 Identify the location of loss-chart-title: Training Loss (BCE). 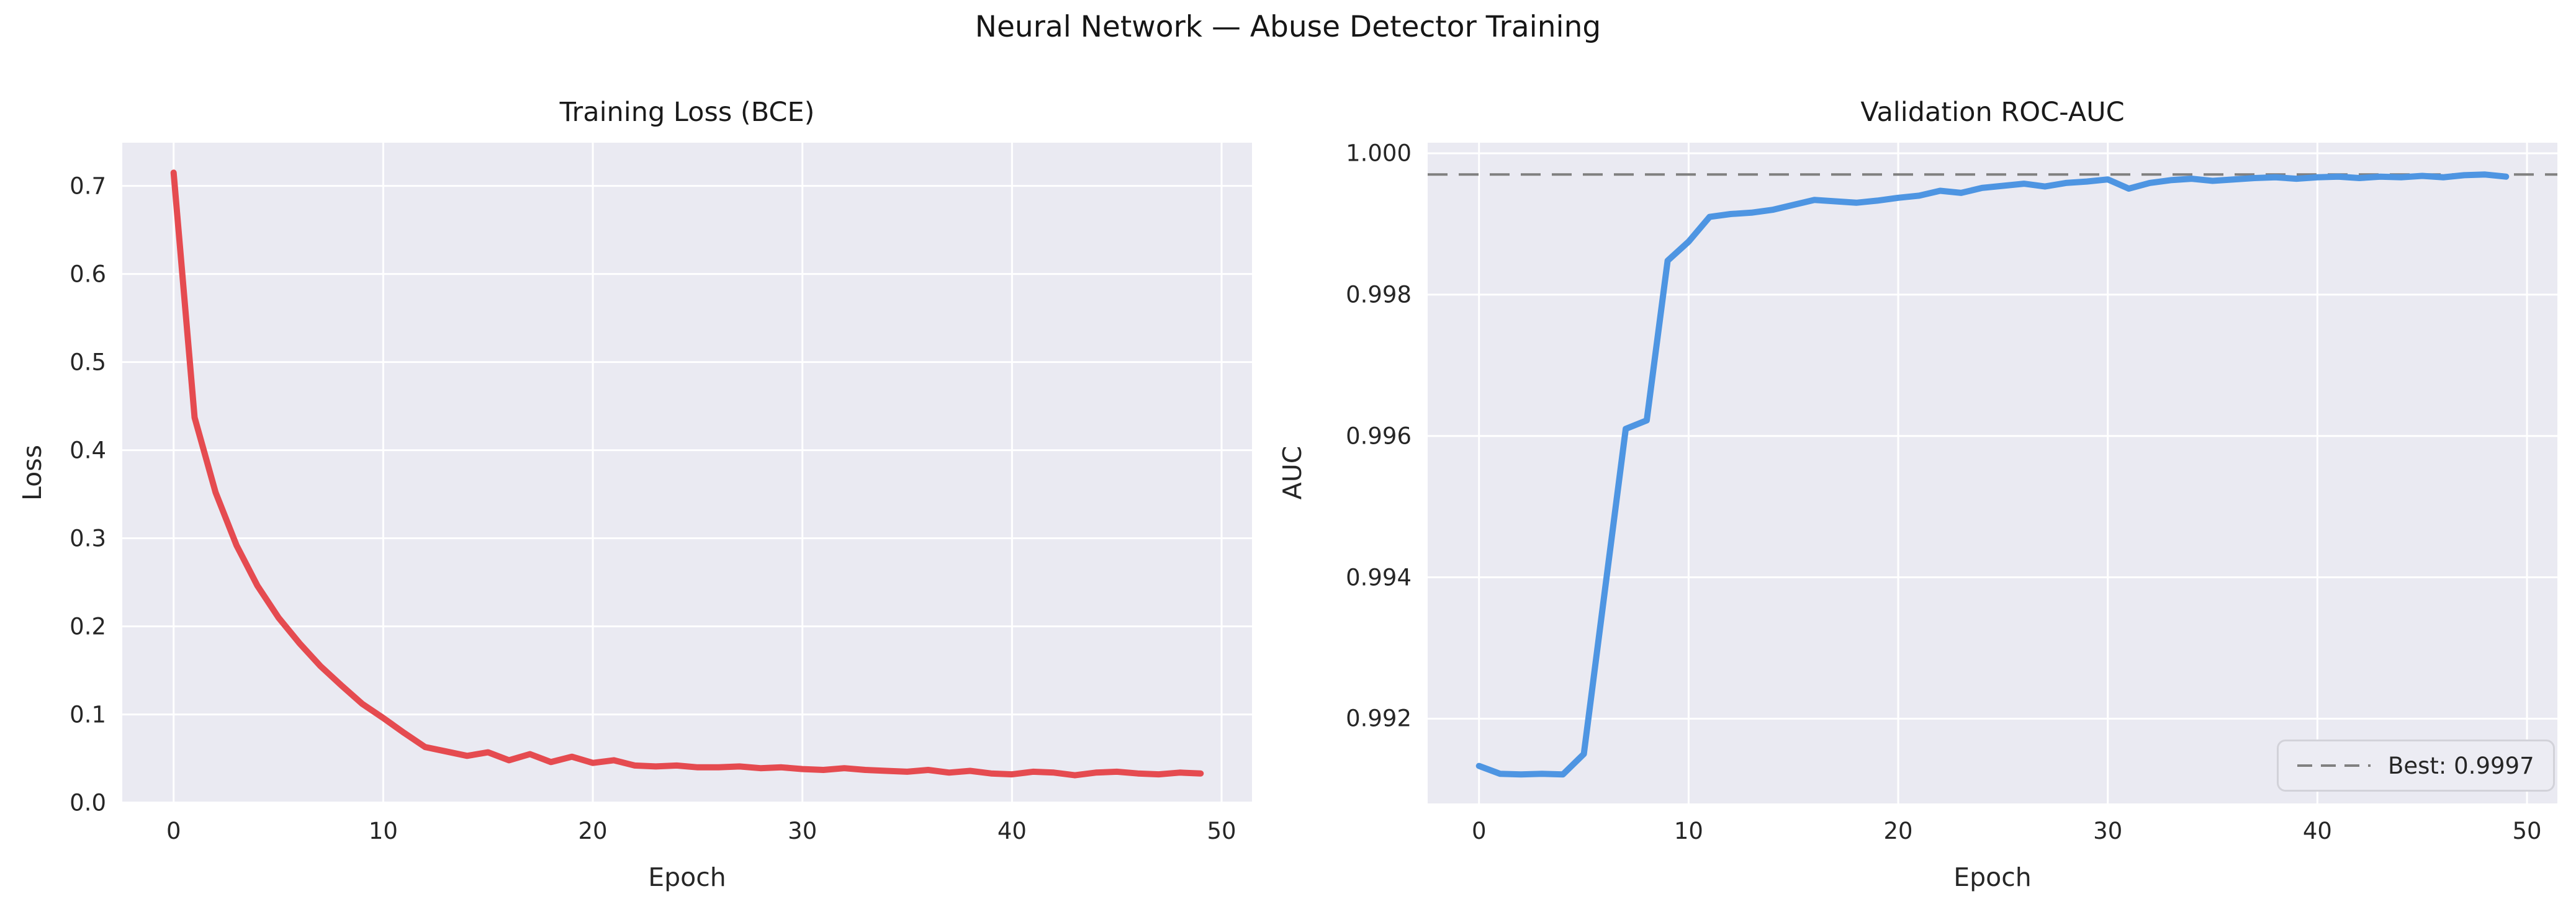
(687, 112).